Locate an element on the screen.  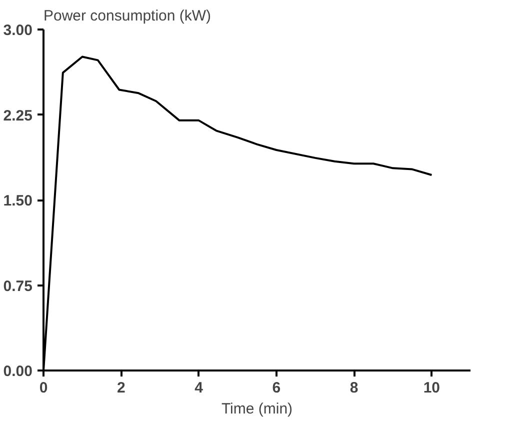
x-axis-title: Time (min) is located at coordinates (257, 409).